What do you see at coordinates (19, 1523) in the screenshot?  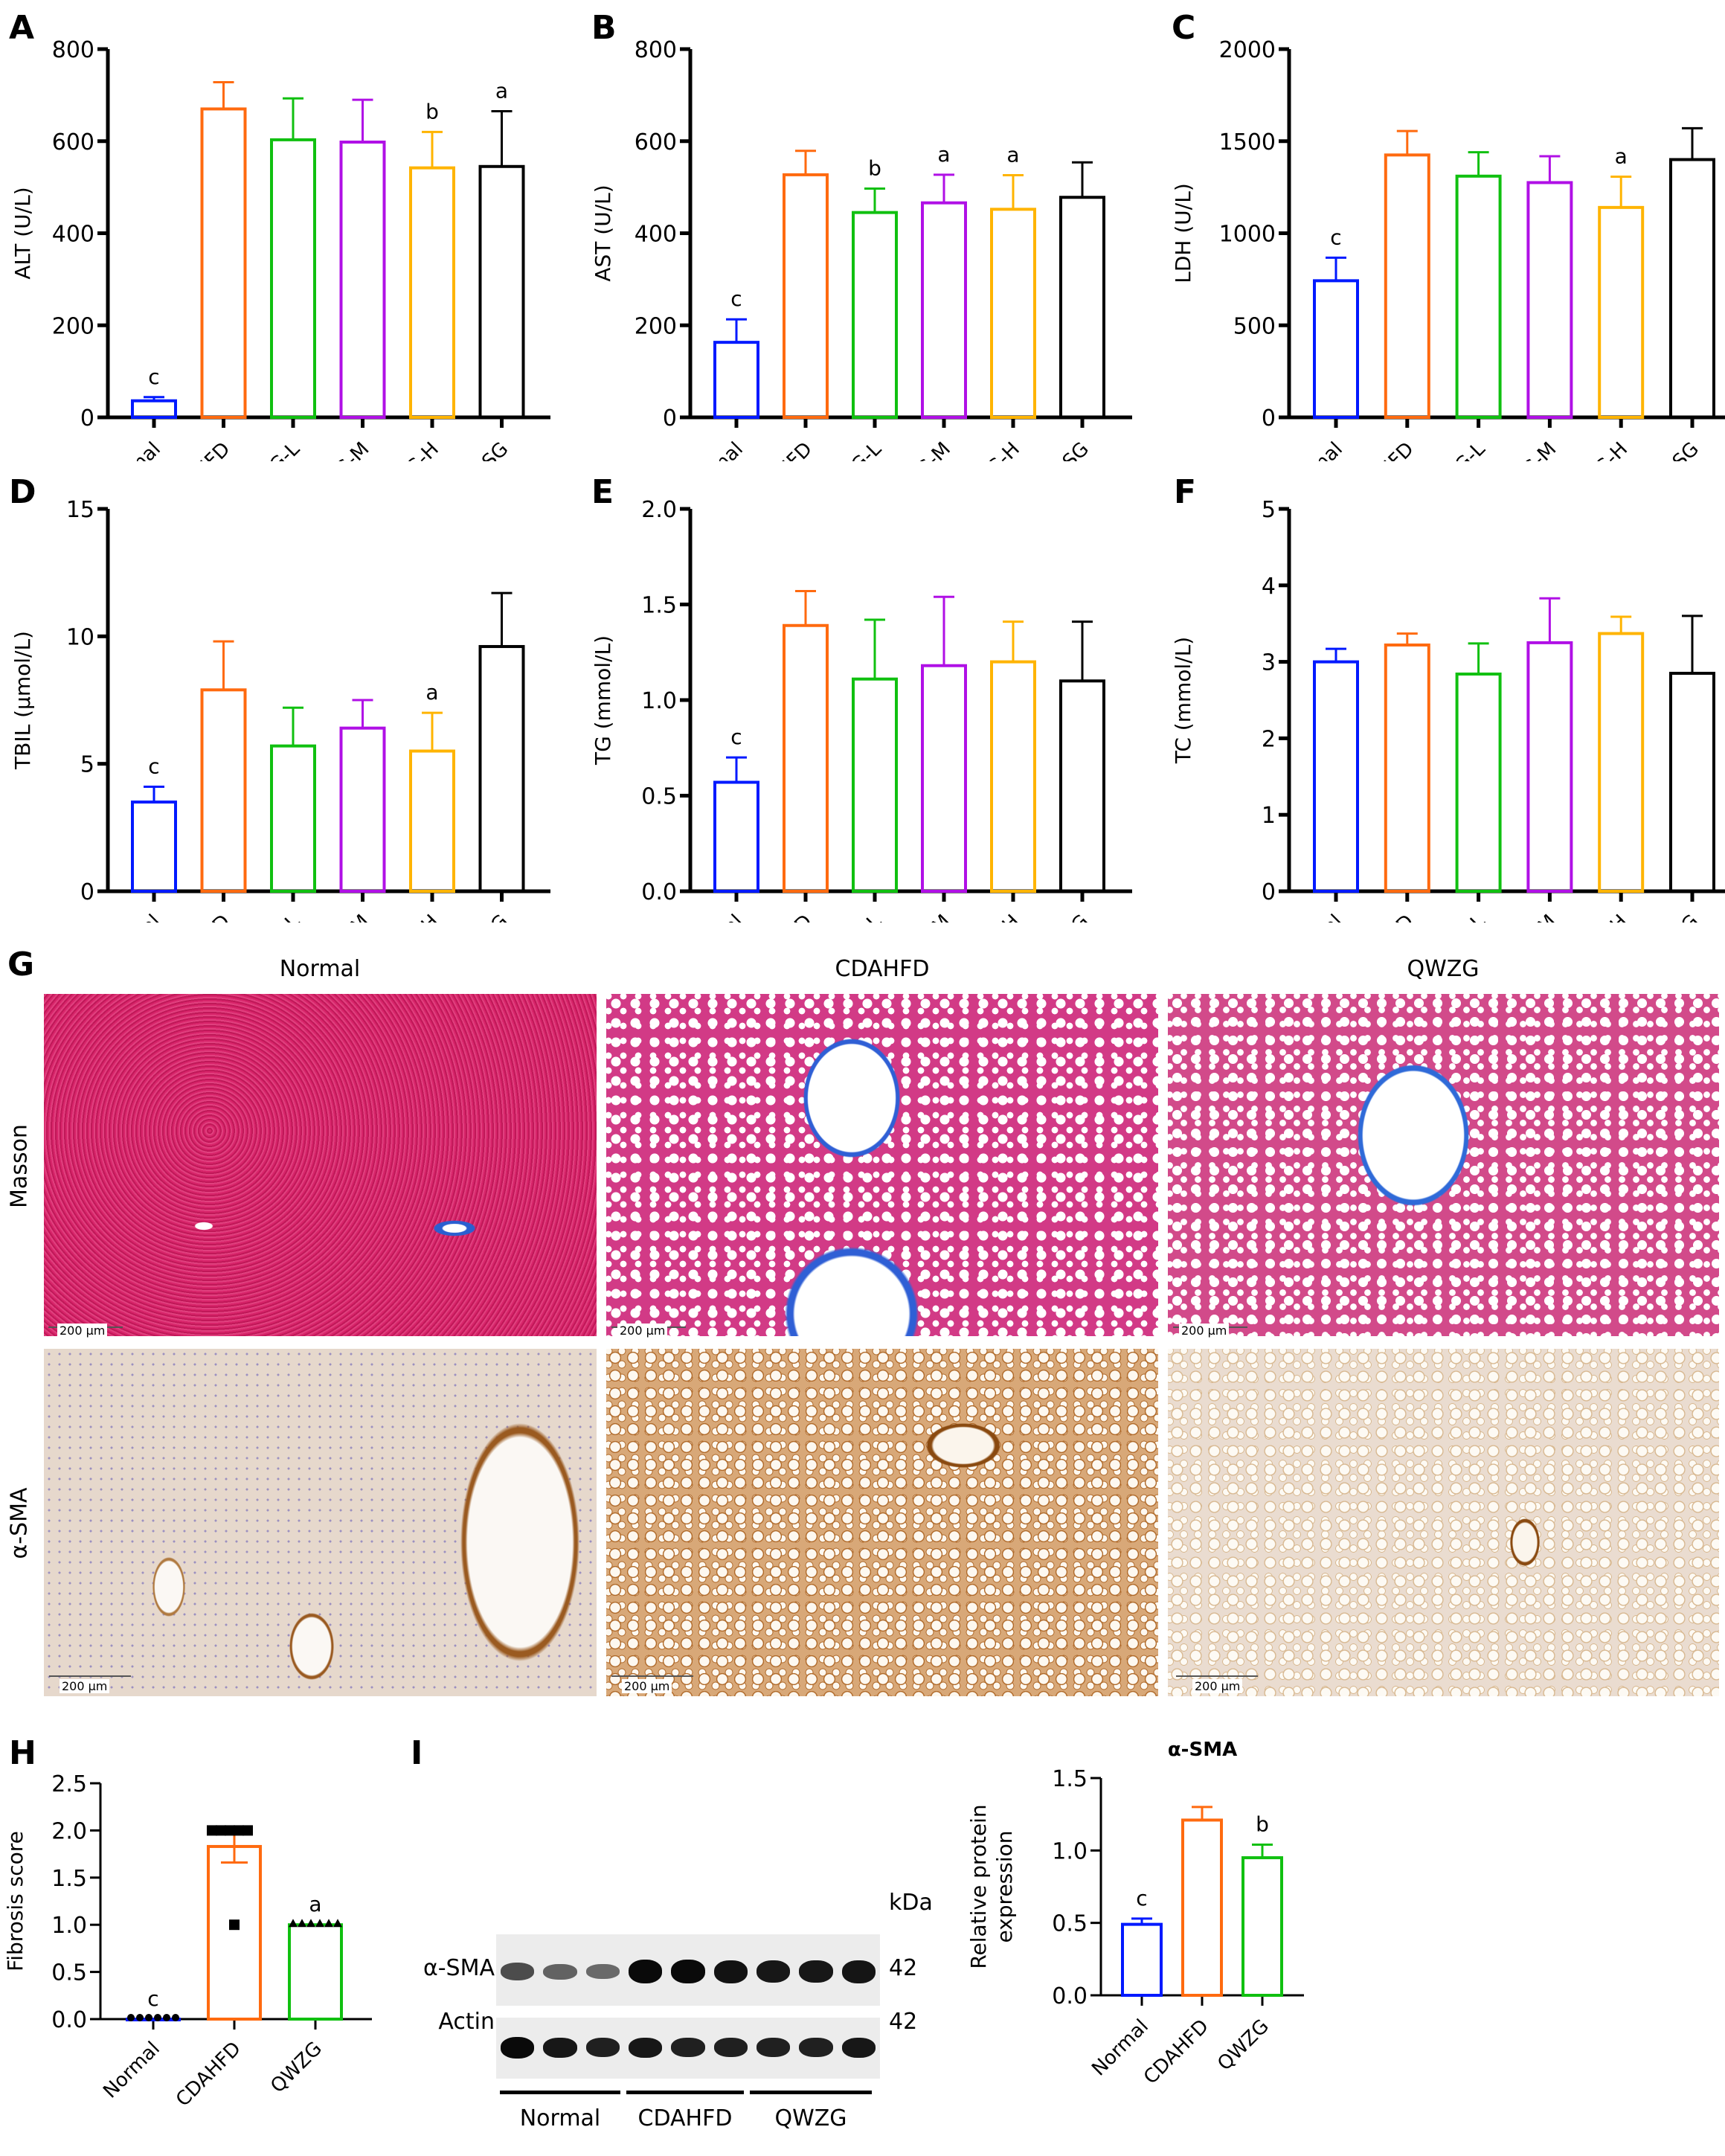 I see `histology-row-asma: α-SMA` at bounding box center [19, 1523].